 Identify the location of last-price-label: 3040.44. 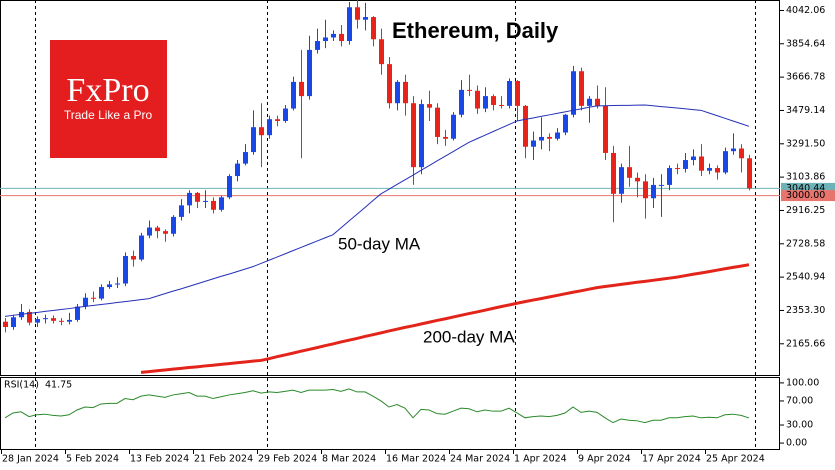
(805, 188).